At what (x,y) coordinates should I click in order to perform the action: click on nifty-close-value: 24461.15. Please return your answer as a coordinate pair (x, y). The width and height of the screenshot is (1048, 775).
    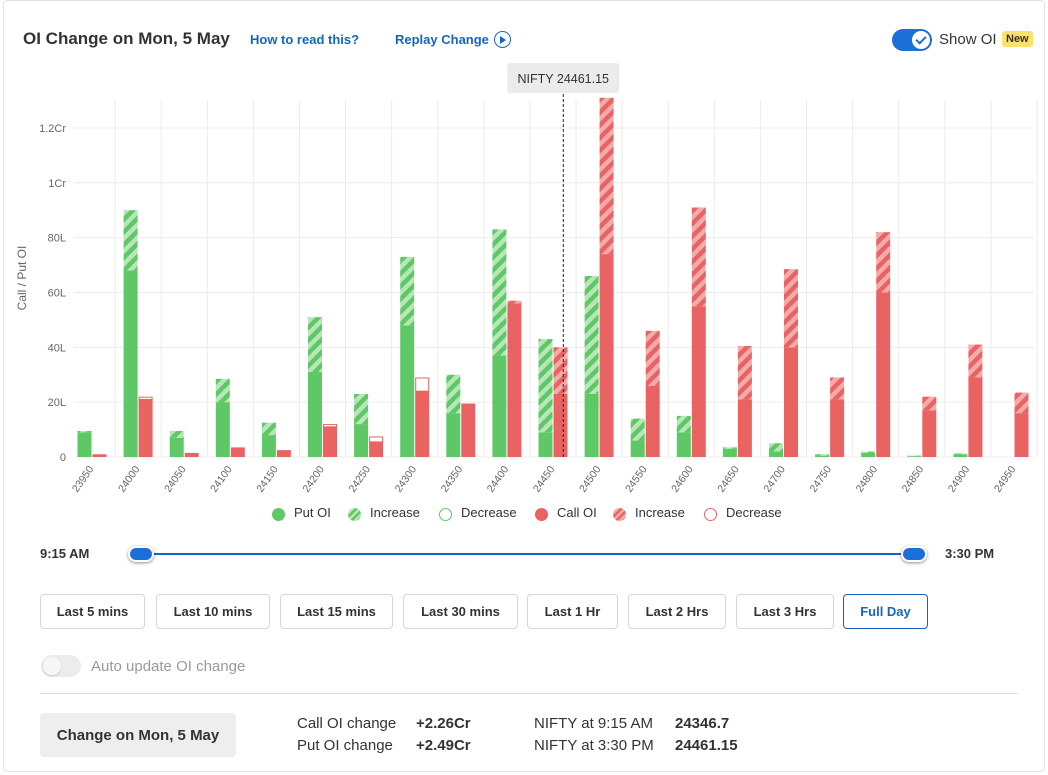
    Looking at the image, I should click on (706, 745).